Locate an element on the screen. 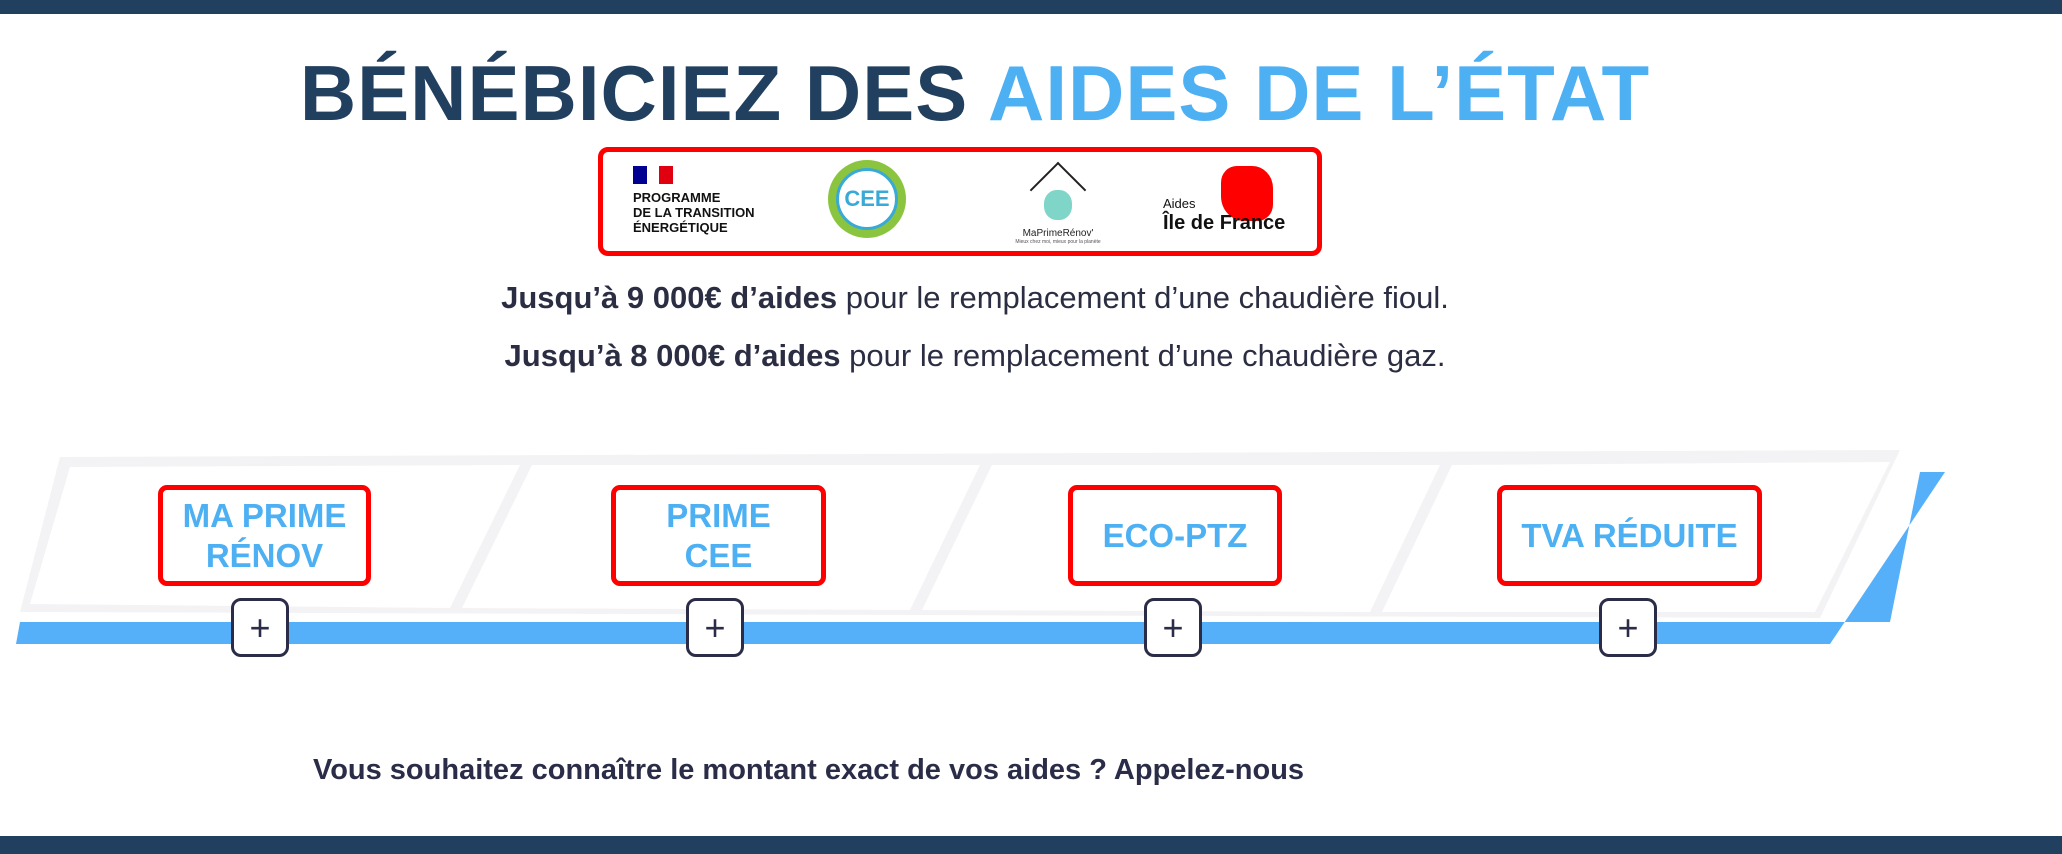 This screenshot has width=2062, height=854. expand-eco-ptz-button: + is located at coordinates (1173, 627).